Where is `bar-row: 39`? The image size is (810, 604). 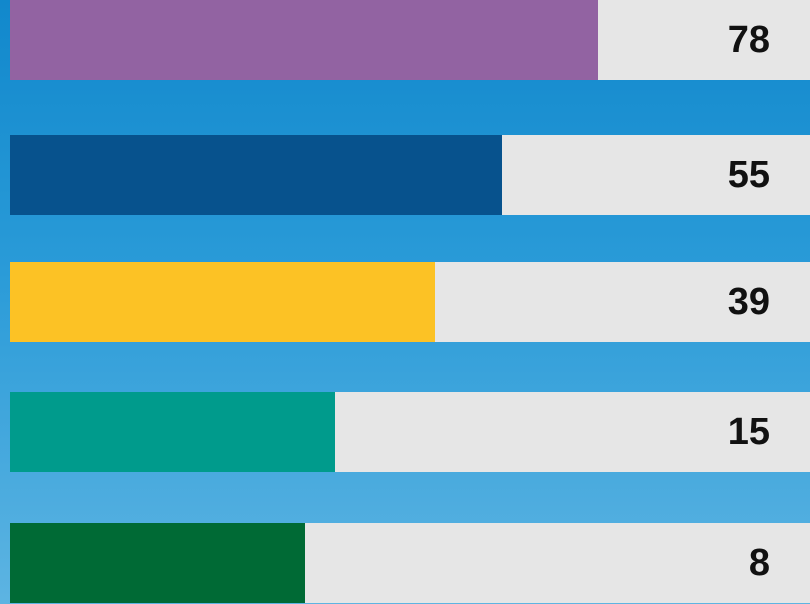
bar-row: 39 is located at coordinates (410, 302).